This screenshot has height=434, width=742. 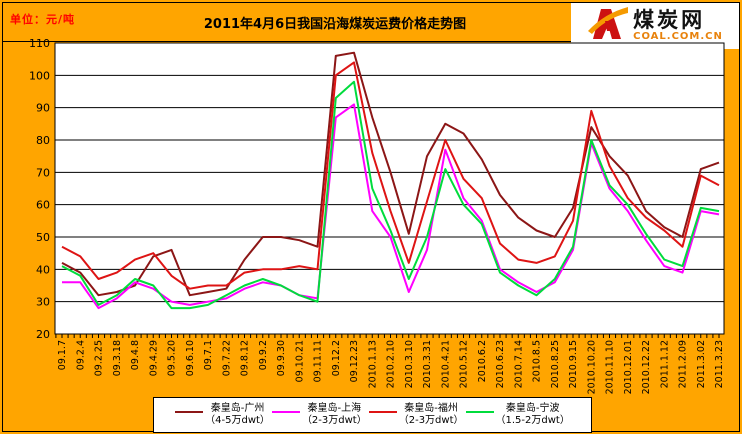 I want to click on x-axis-tick-label: 09.4.29, so click(x=153, y=358).